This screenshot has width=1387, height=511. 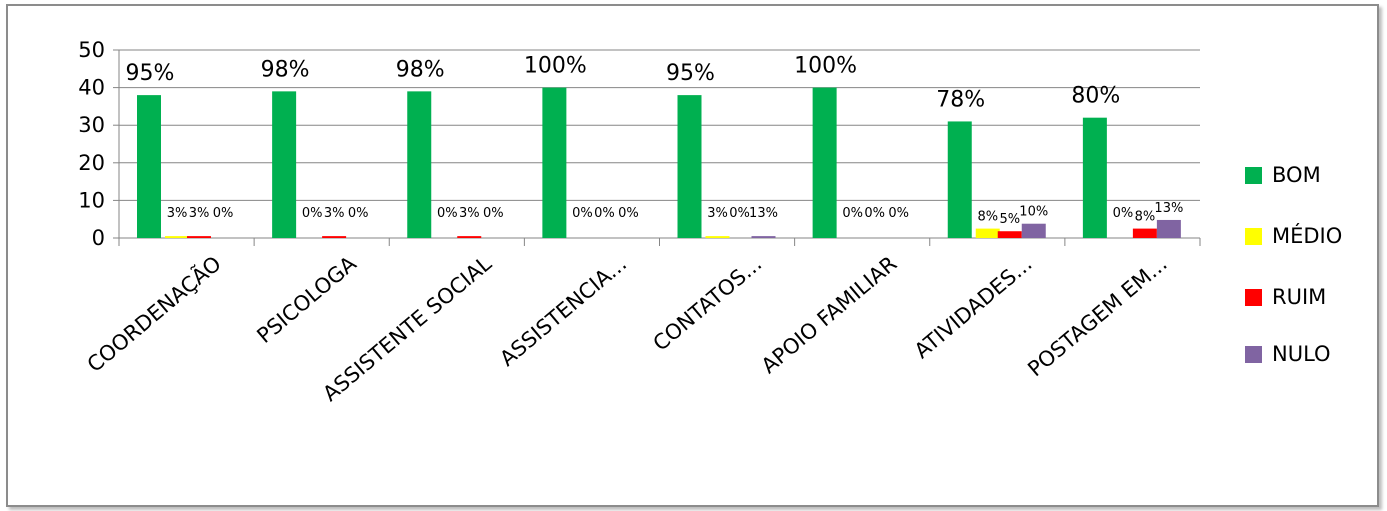 What do you see at coordinates (1253, 297) in the screenshot?
I see `legend-swatch-ruim` at bounding box center [1253, 297].